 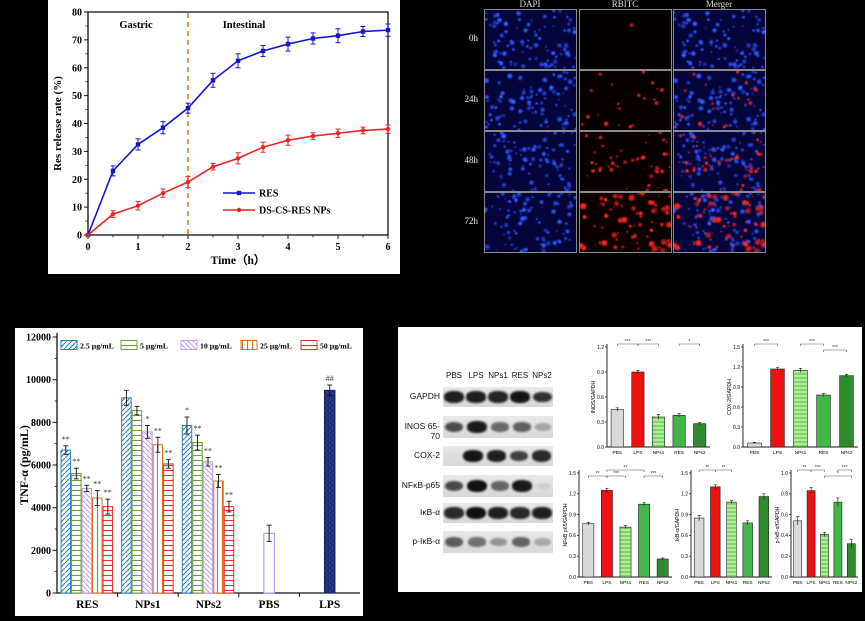 I want to click on blot-lane-label: PBS, so click(x=453, y=375).